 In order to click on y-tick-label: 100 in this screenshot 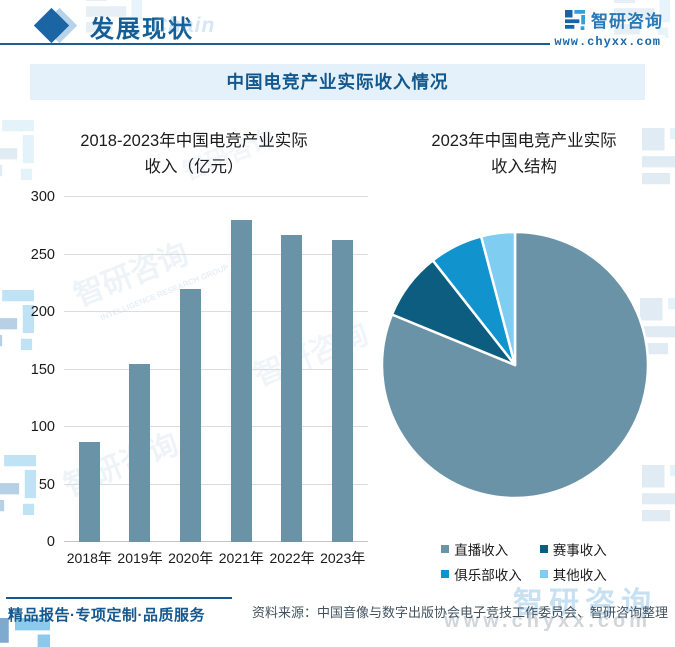, I will do `click(42, 427)`.